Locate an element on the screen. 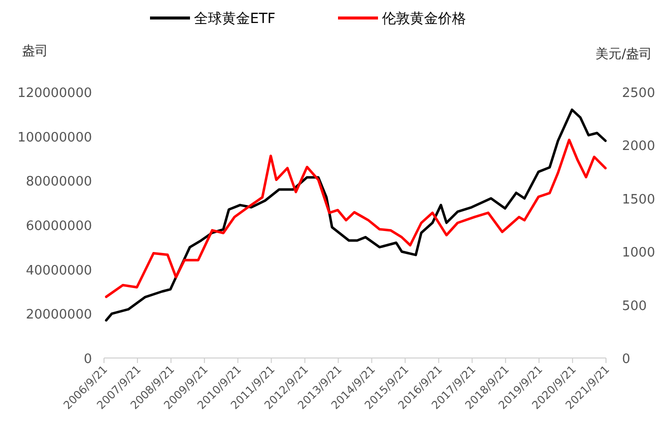 The image size is (656, 443). y-tick-label: 80000000 is located at coordinates (59, 182).